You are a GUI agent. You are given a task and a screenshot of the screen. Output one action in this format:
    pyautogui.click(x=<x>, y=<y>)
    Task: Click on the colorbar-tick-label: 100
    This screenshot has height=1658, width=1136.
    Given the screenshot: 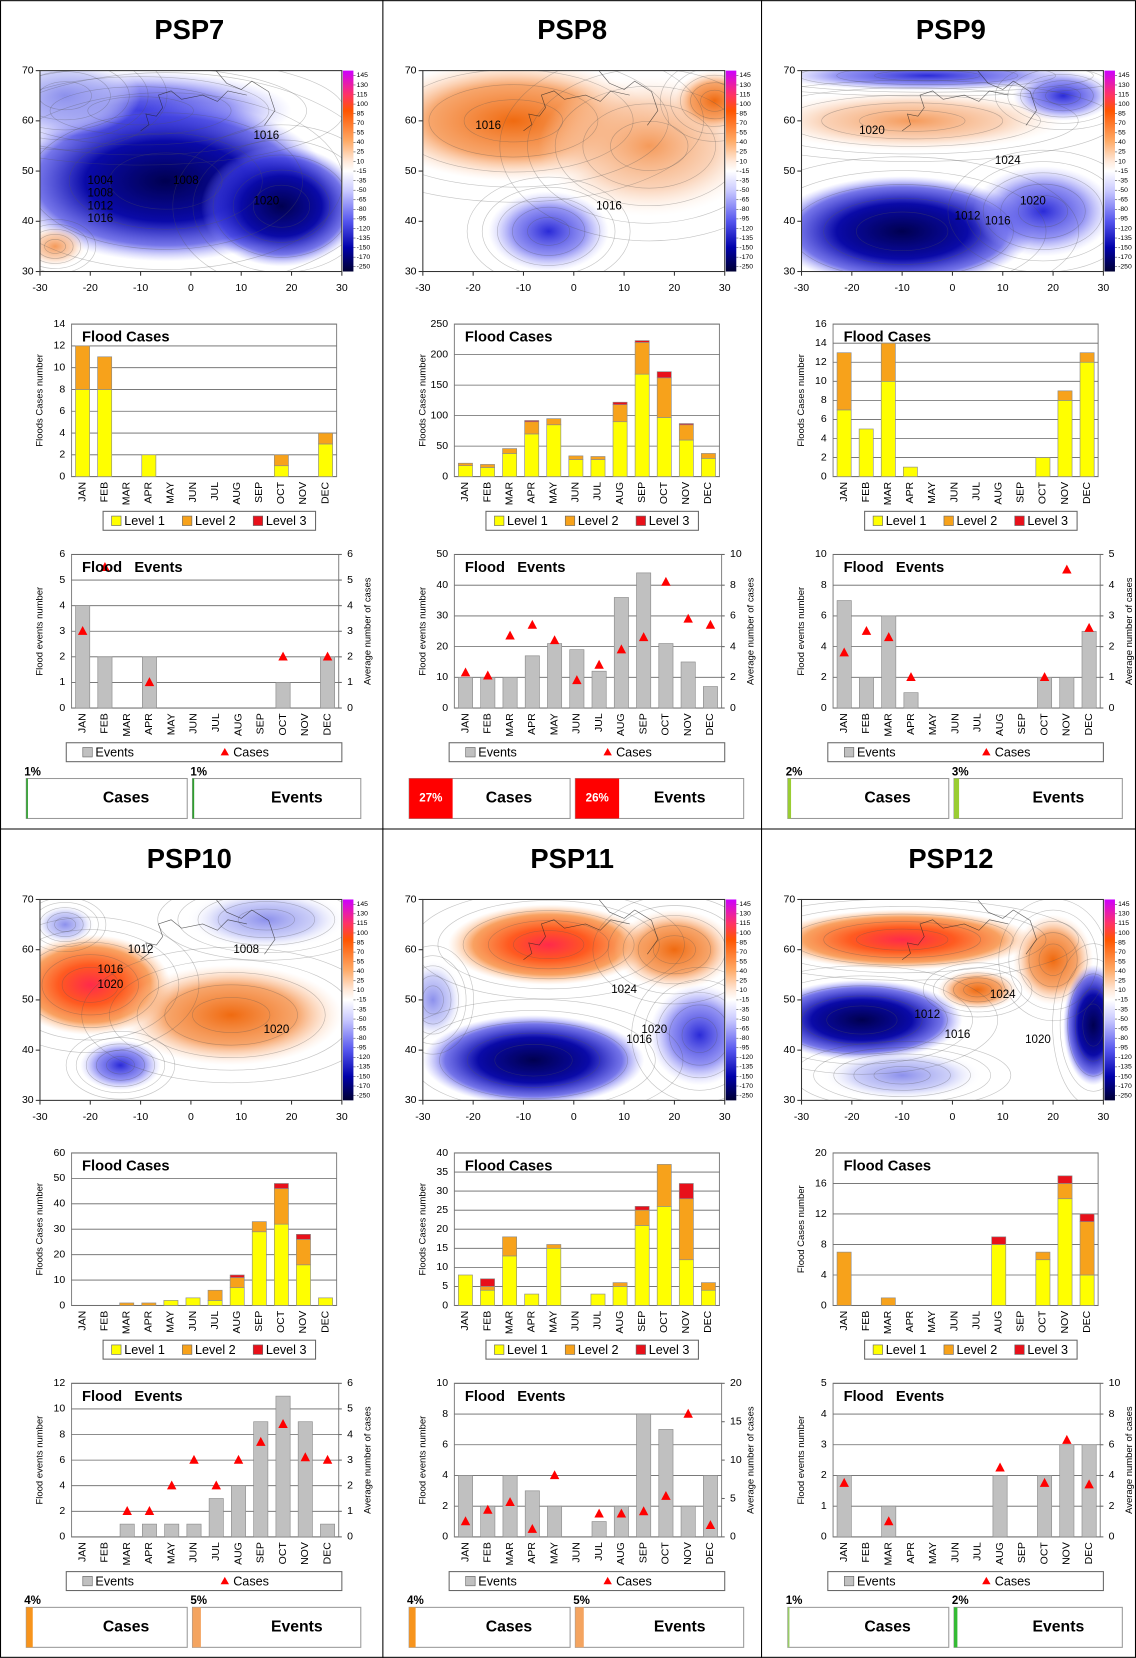 What is the action you would take?
    pyautogui.click(x=1124, y=933)
    